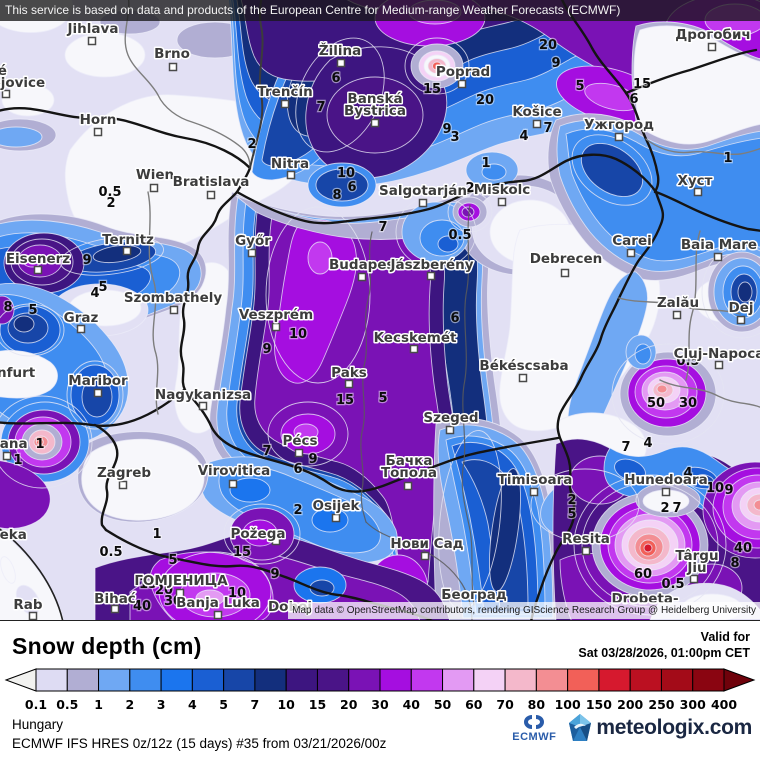  What do you see at coordinates (337, 506) in the screenshot?
I see `city-label: Osijek` at bounding box center [337, 506].